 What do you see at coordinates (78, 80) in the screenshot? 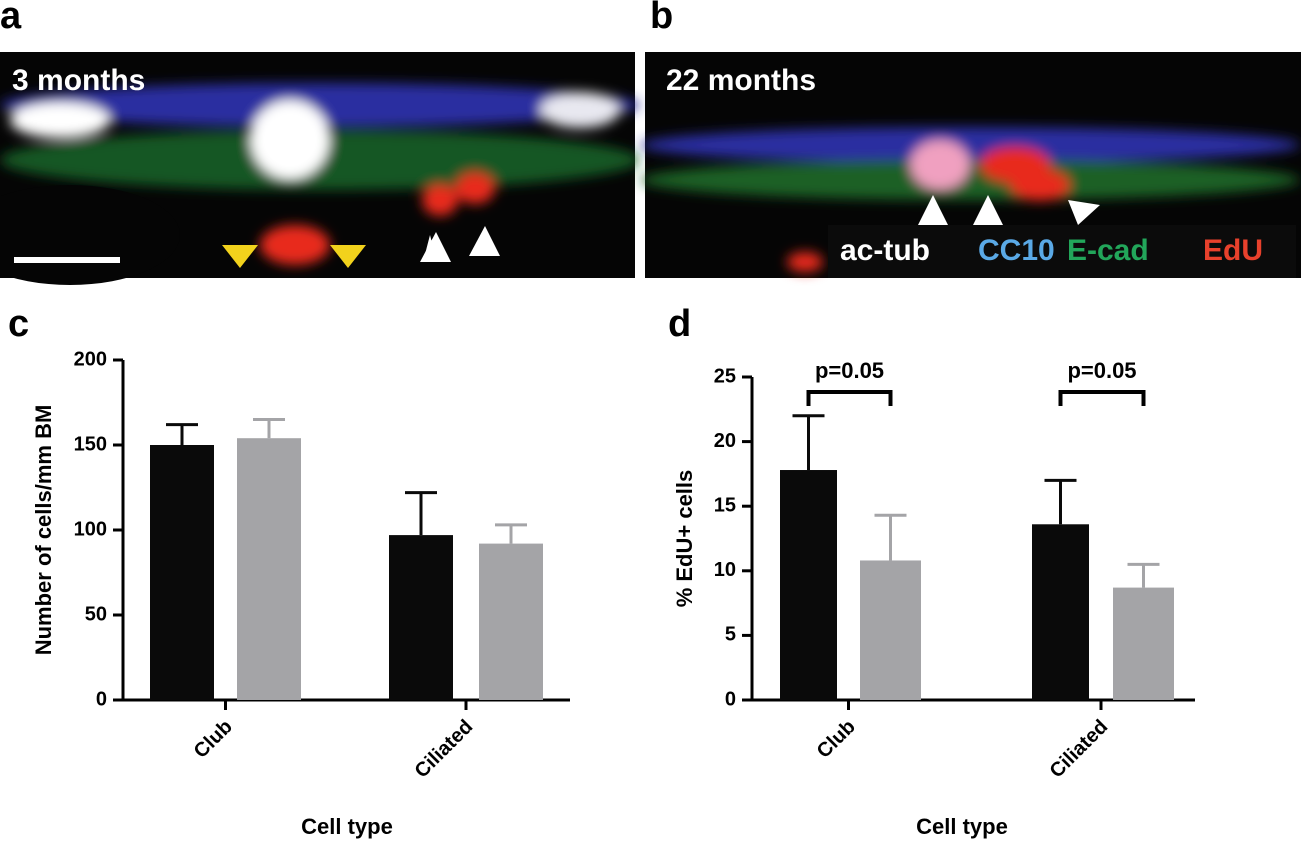
I see `image-caption: 3 months` at bounding box center [78, 80].